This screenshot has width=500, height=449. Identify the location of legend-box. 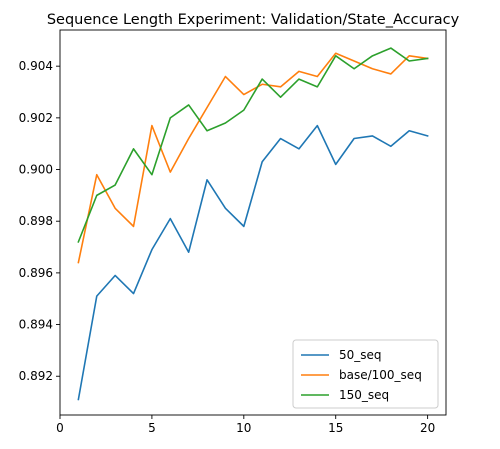
(365, 374).